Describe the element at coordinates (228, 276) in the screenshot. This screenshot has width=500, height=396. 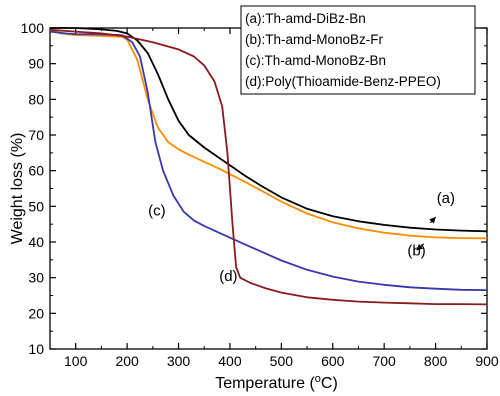
I see `annotation-label: (d)` at that location.